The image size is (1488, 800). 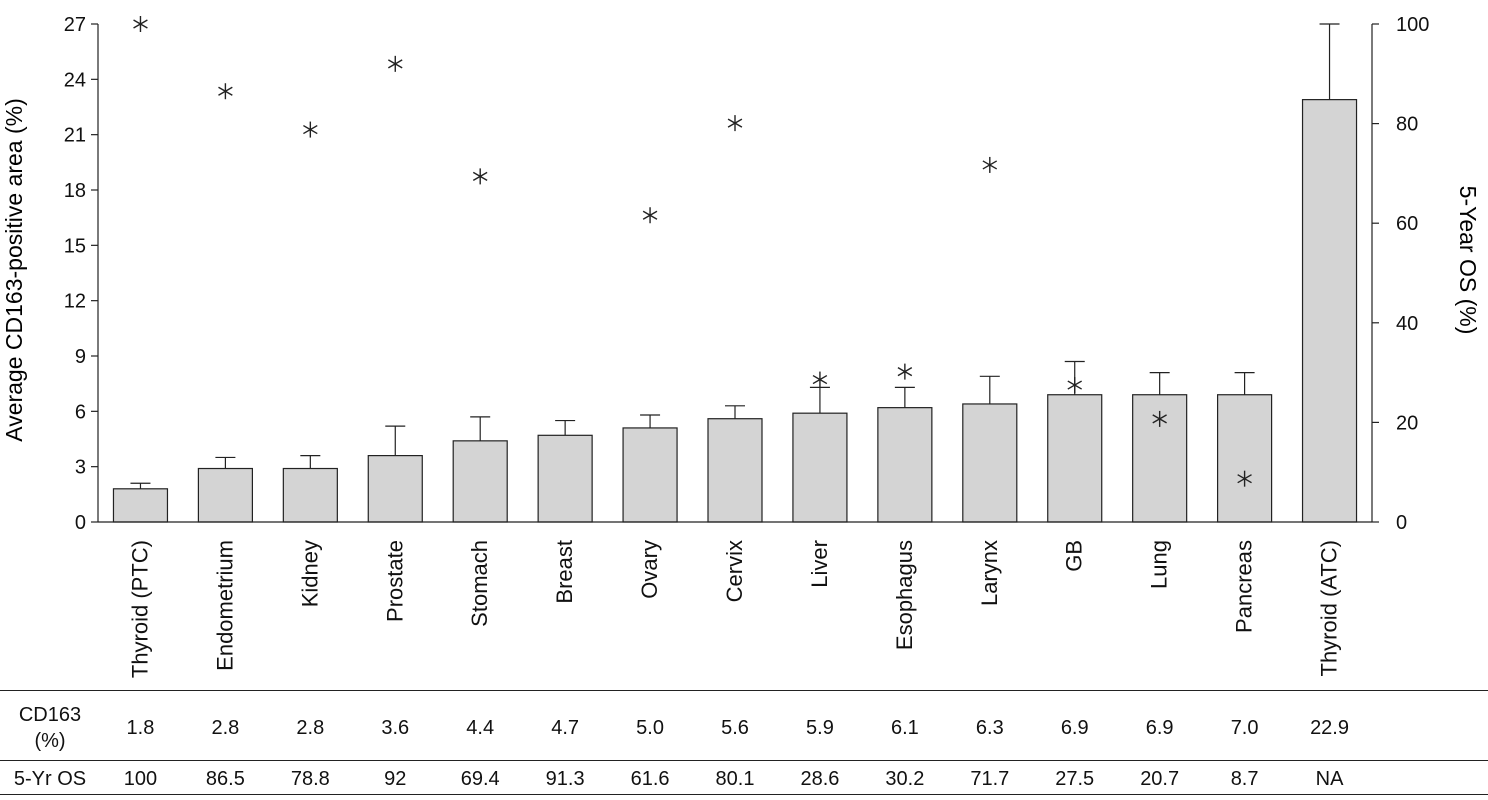 I want to click on x-tick-label: Stomach, so click(x=479, y=583).